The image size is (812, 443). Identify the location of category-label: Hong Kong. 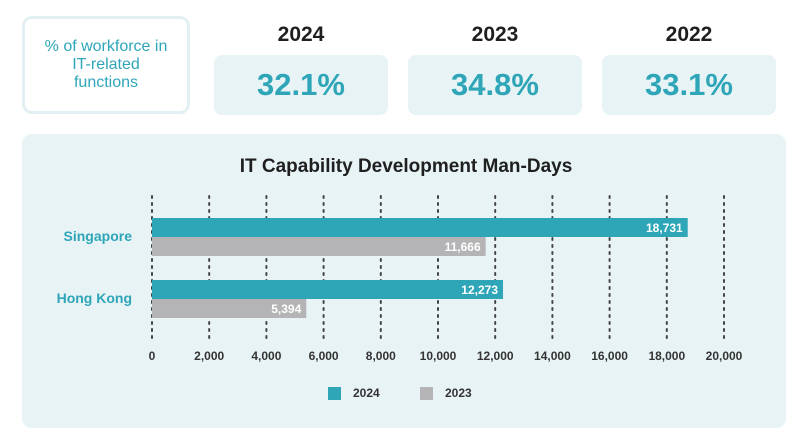
(94, 298).